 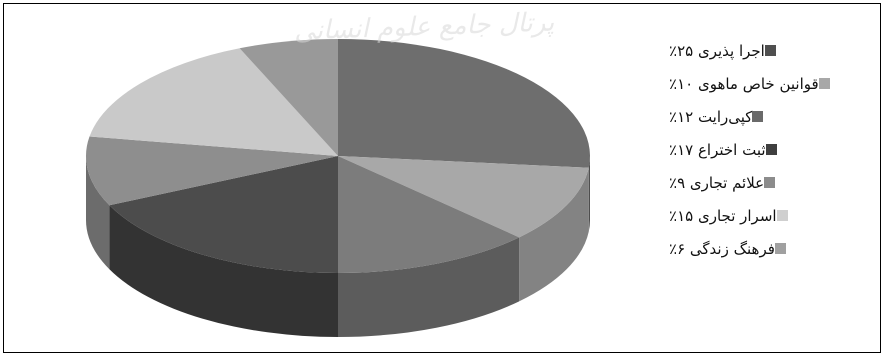 What do you see at coordinates (711, 116) in the screenshot?
I see `legend-label: کپی‌رایت ۱۲٪` at bounding box center [711, 116].